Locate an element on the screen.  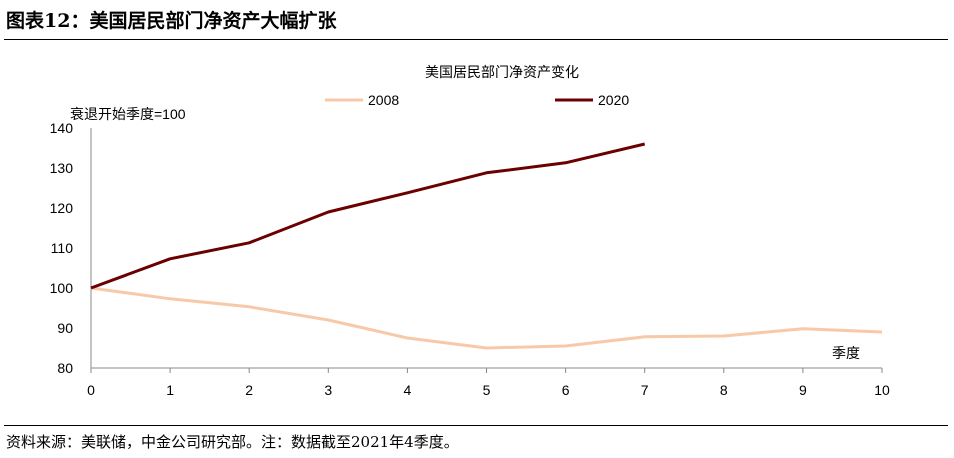
legend-label-2020: 2020 is located at coordinates (613, 100).